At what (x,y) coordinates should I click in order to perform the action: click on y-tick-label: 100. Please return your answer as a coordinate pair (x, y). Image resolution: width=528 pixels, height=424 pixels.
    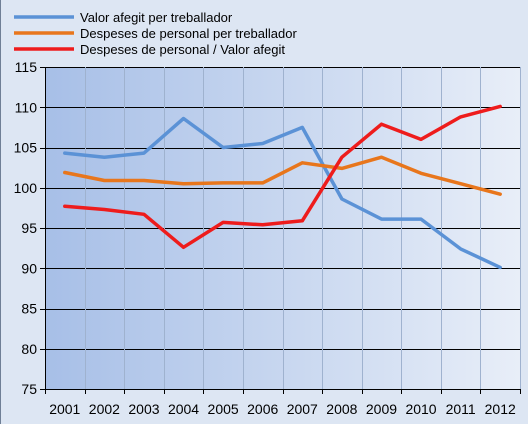
    Looking at the image, I should click on (26, 188).